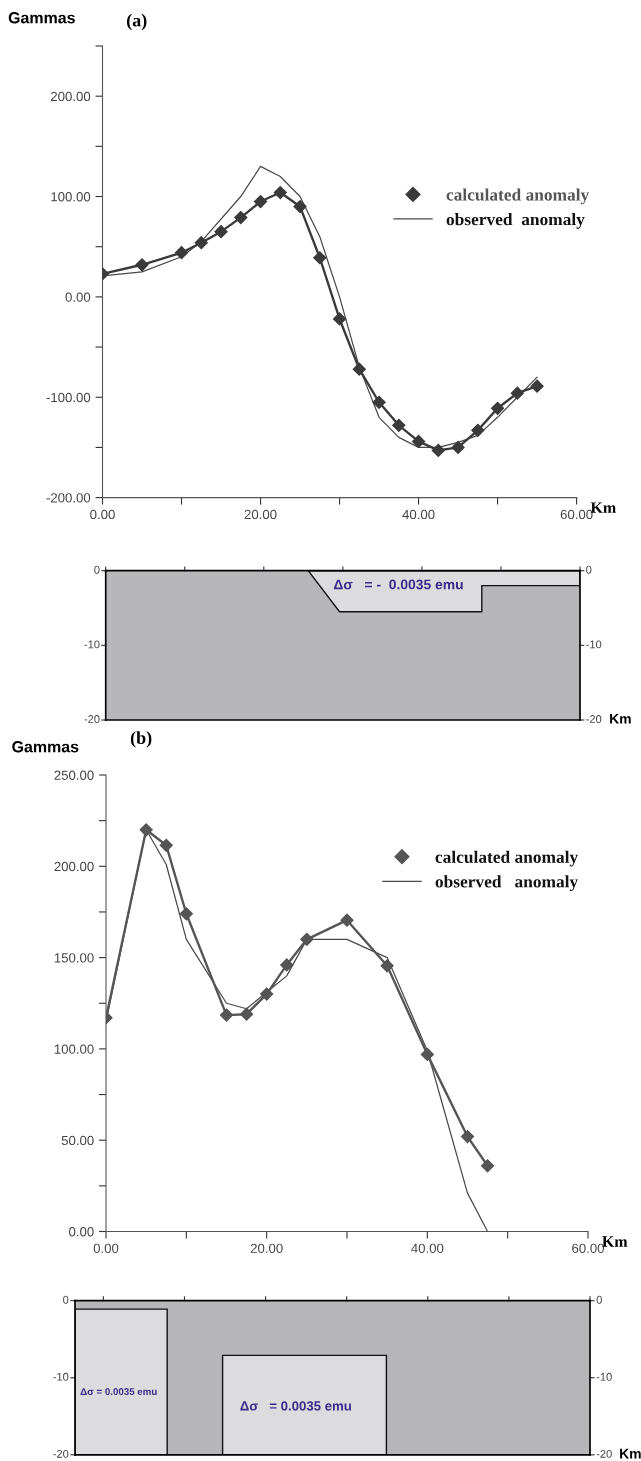 Image resolution: width=641 pixels, height=1461 pixels. I want to click on y-tick-label: 250.00, so click(74, 775).